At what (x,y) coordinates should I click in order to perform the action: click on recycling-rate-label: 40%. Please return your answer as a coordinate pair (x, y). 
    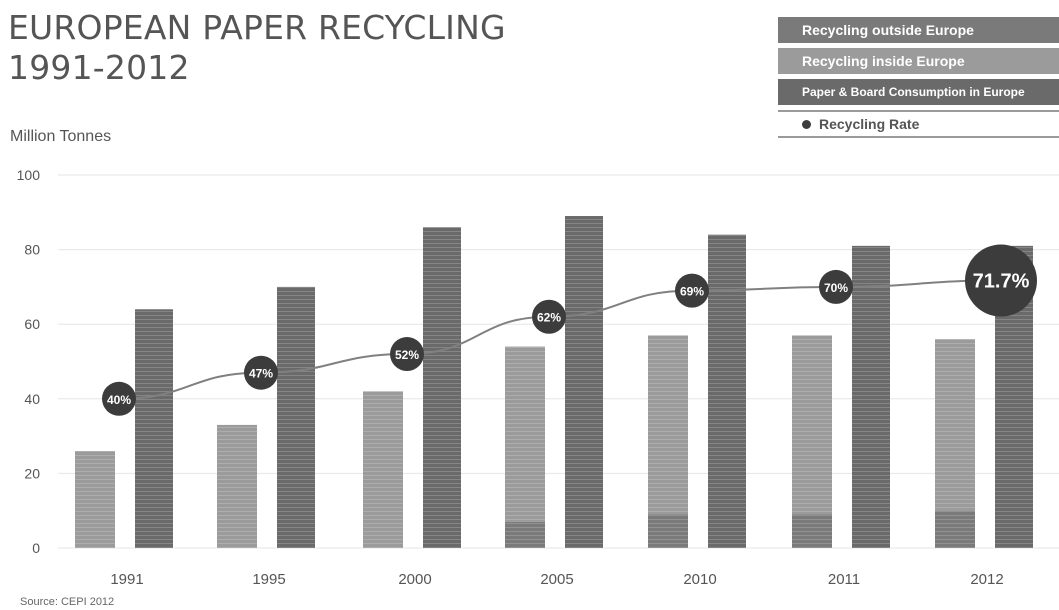
    Looking at the image, I should click on (119, 400).